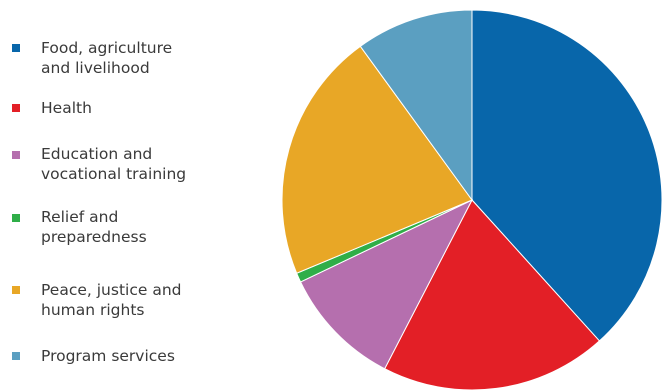 This screenshot has height=390, width=663. What do you see at coordinates (16, 290) in the screenshot?
I see `legend-swatch-peace` at bounding box center [16, 290].